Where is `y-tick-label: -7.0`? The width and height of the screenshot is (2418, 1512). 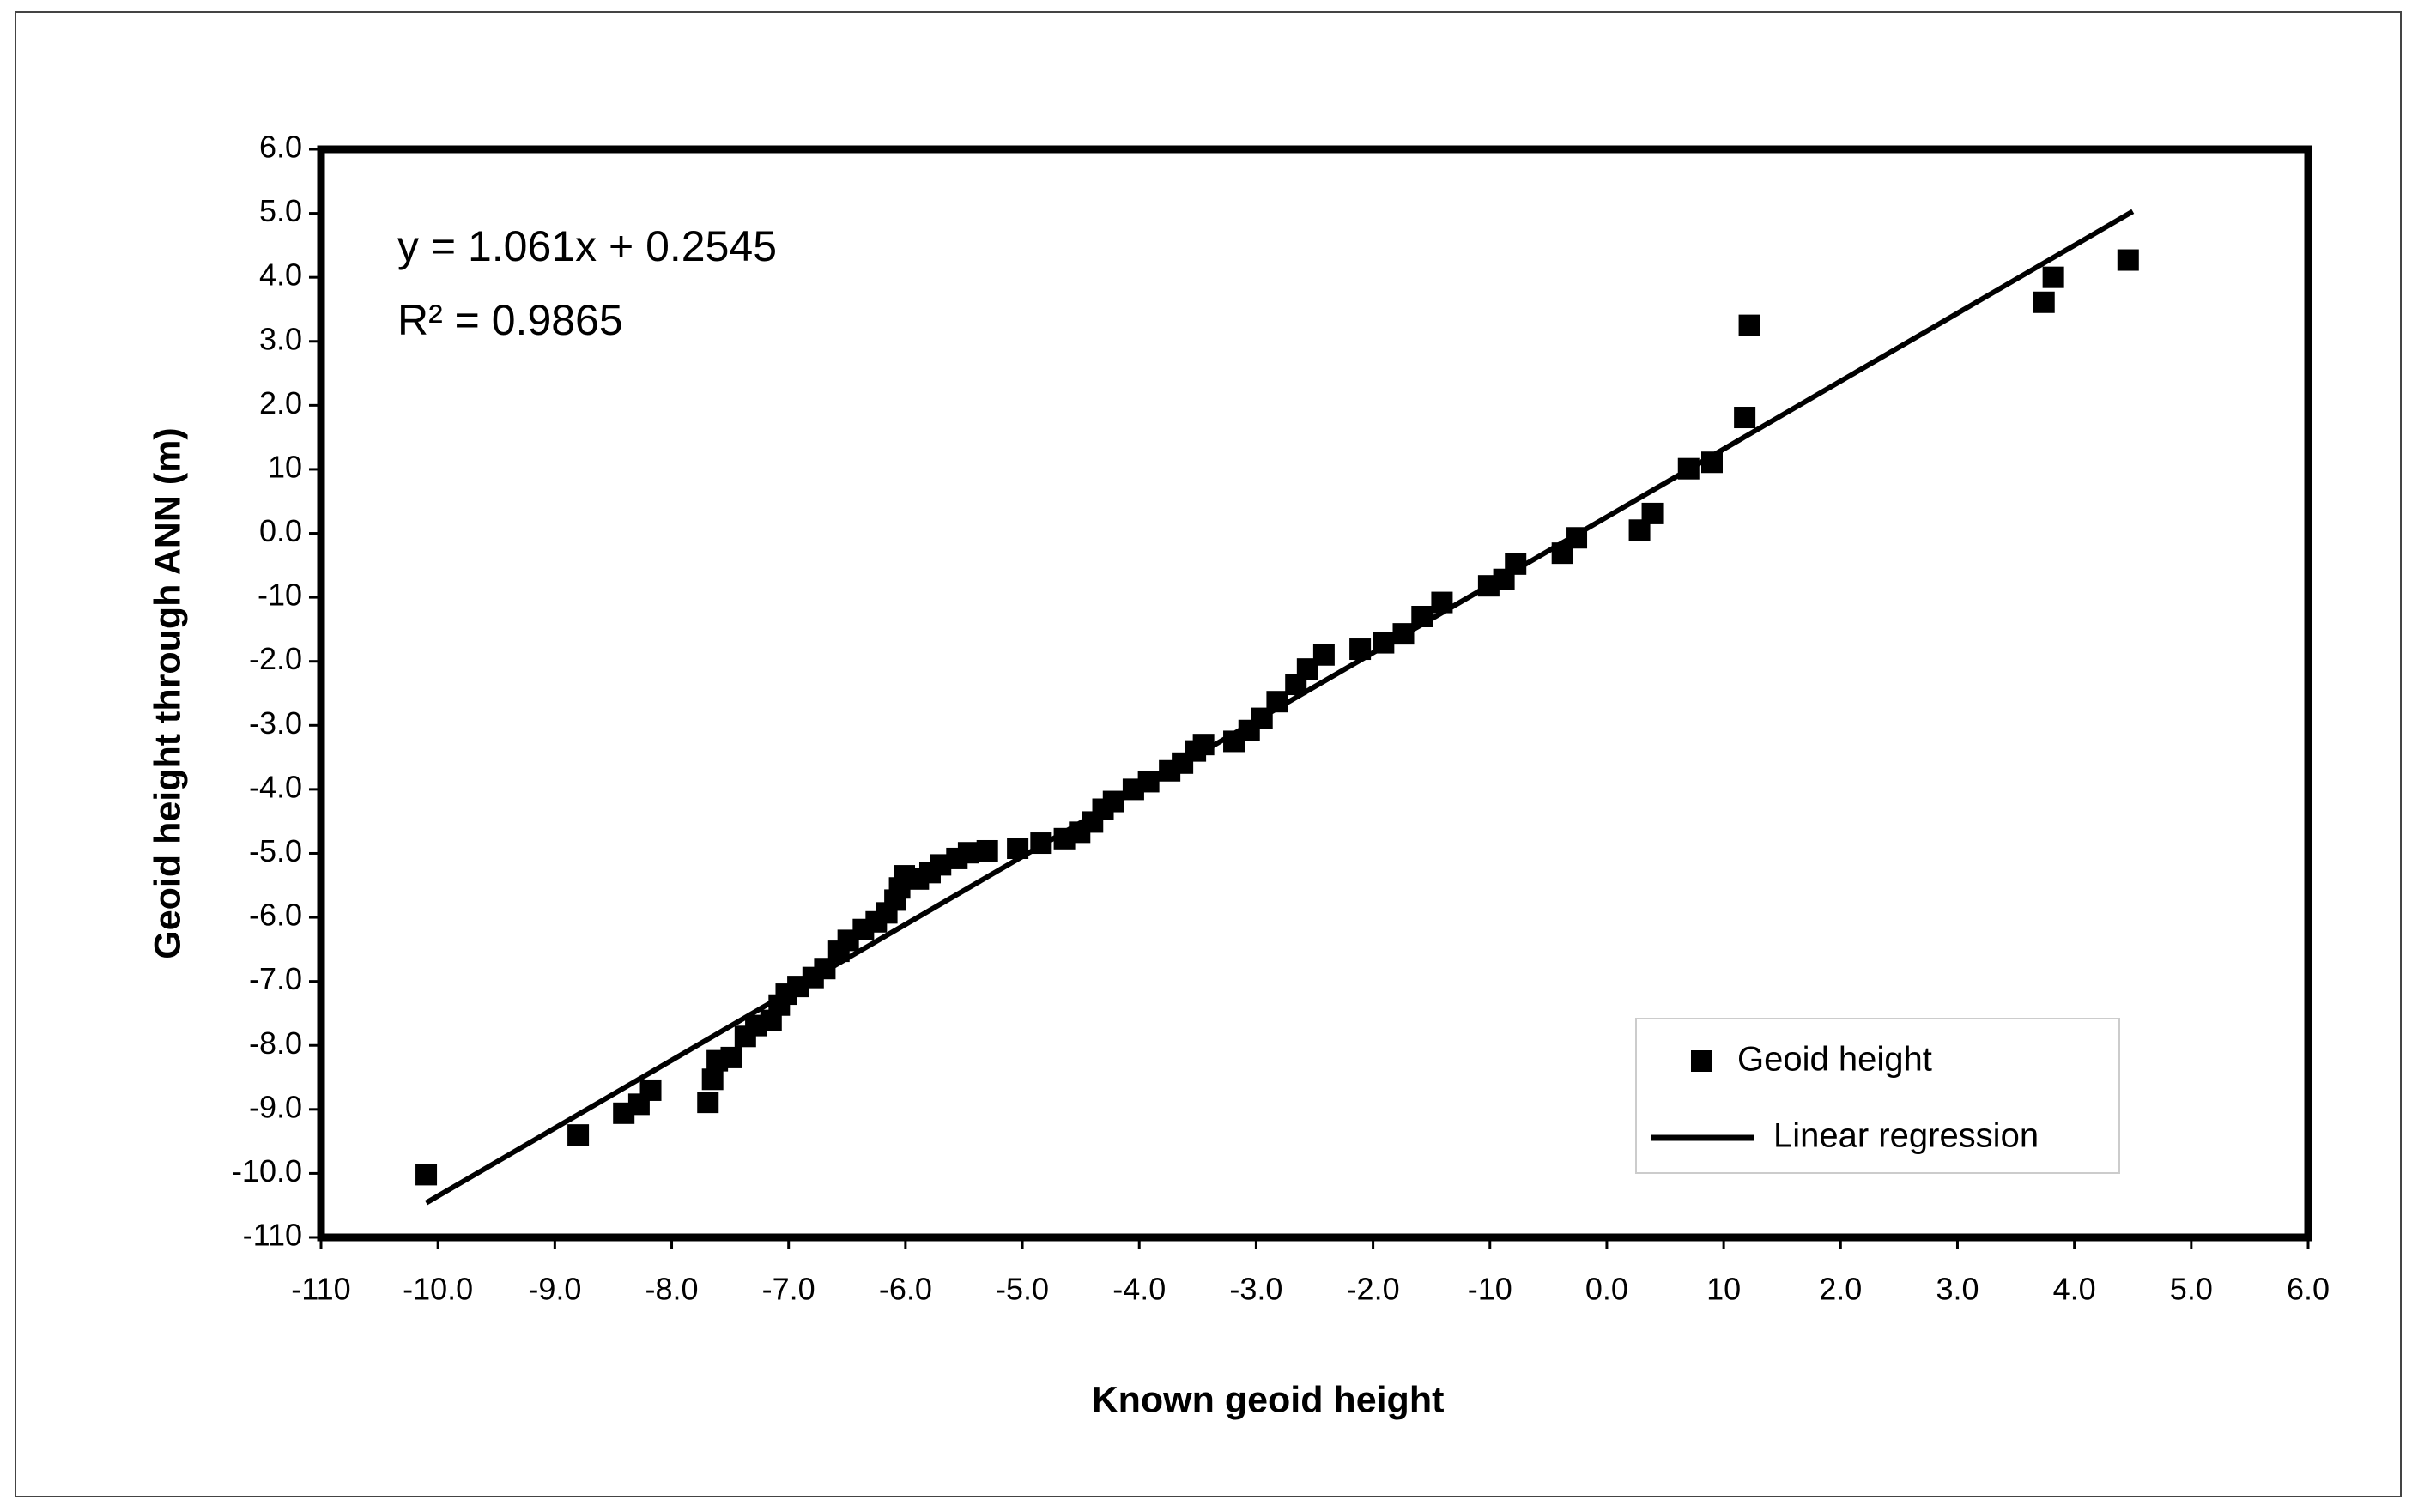
y-tick-label: -7.0 is located at coordinates (276, 979).